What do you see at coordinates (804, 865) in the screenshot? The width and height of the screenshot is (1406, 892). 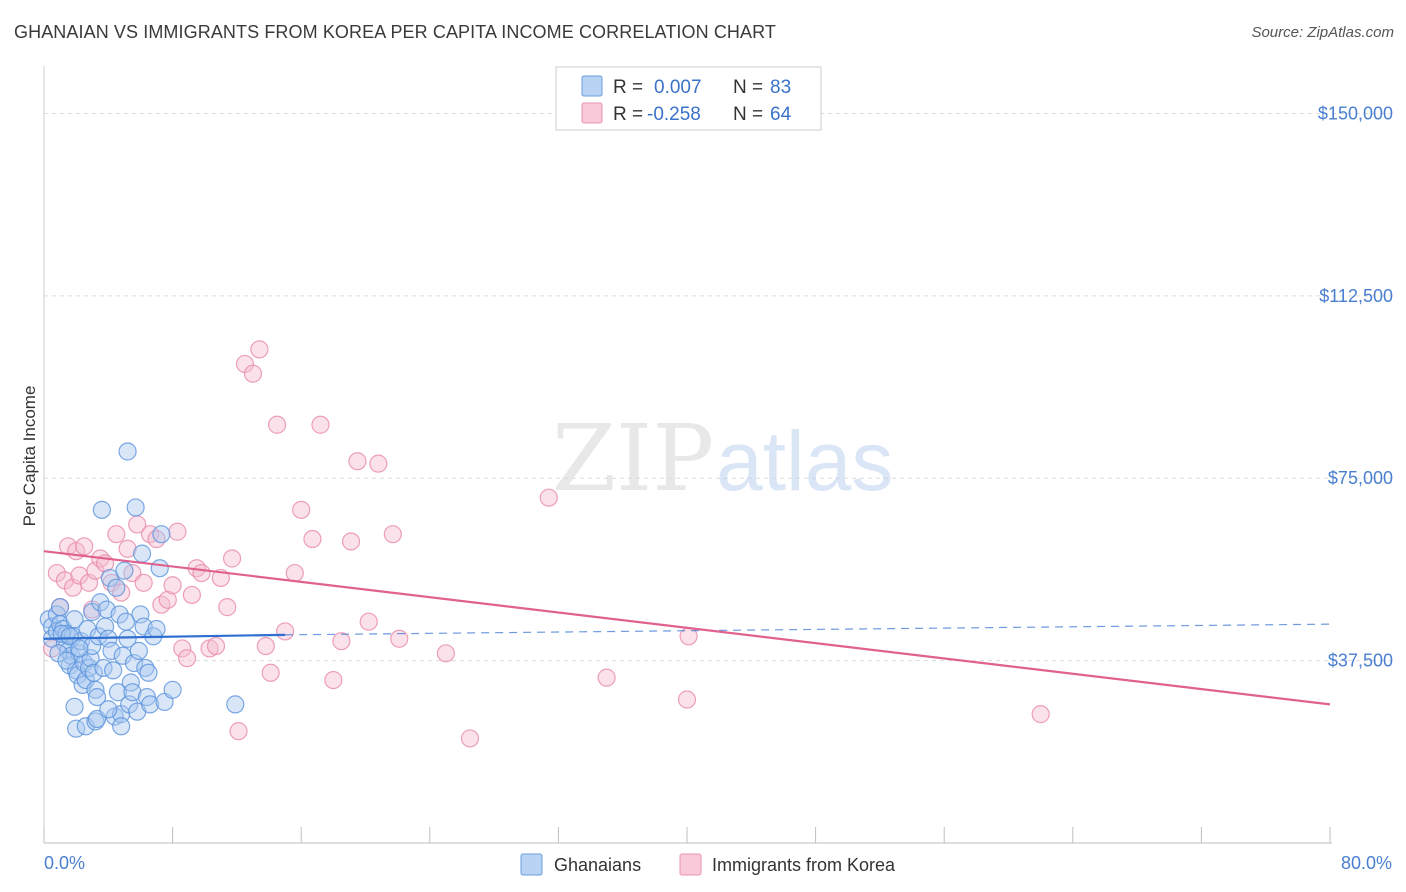 I see `series-legend-label-korea: Immigrants from Korea` at bounding box center [804, 865].